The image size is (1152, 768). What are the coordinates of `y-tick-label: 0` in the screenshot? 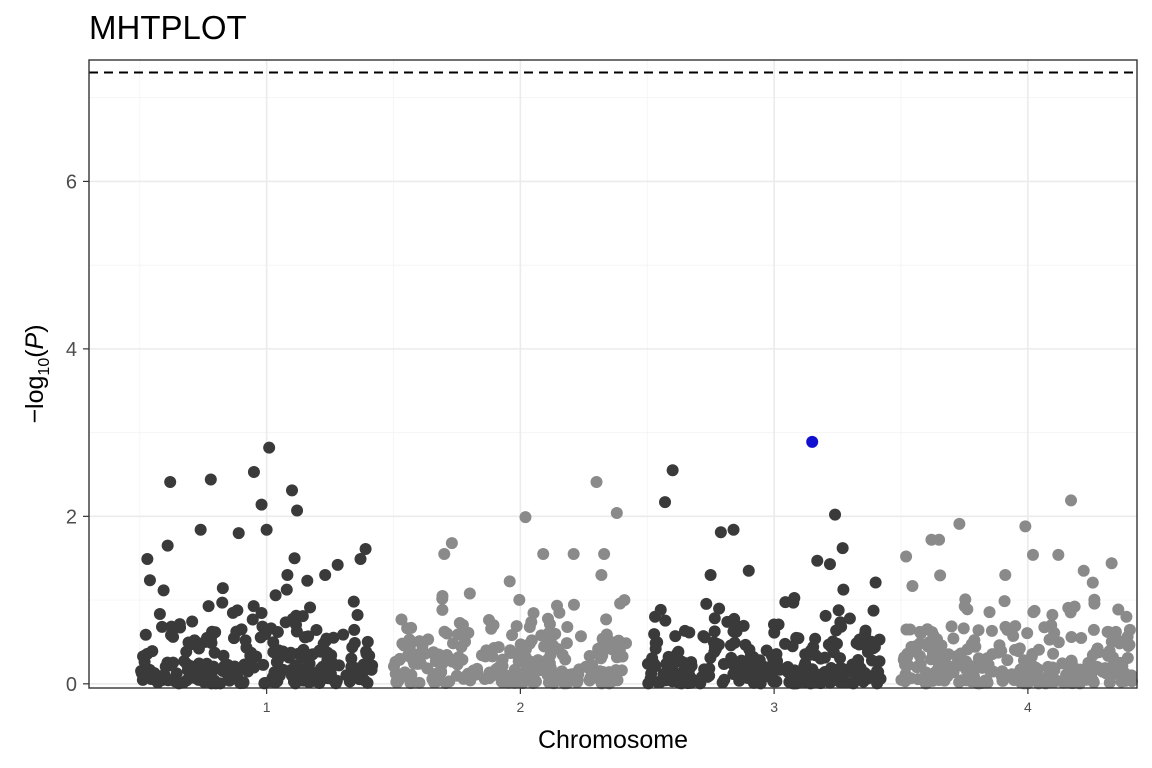 It's located at (71, 685).